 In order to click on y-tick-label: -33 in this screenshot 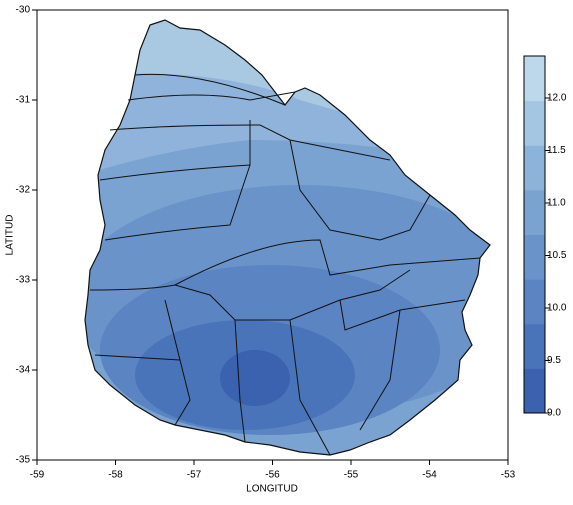, I will do `click(23, 280)`.